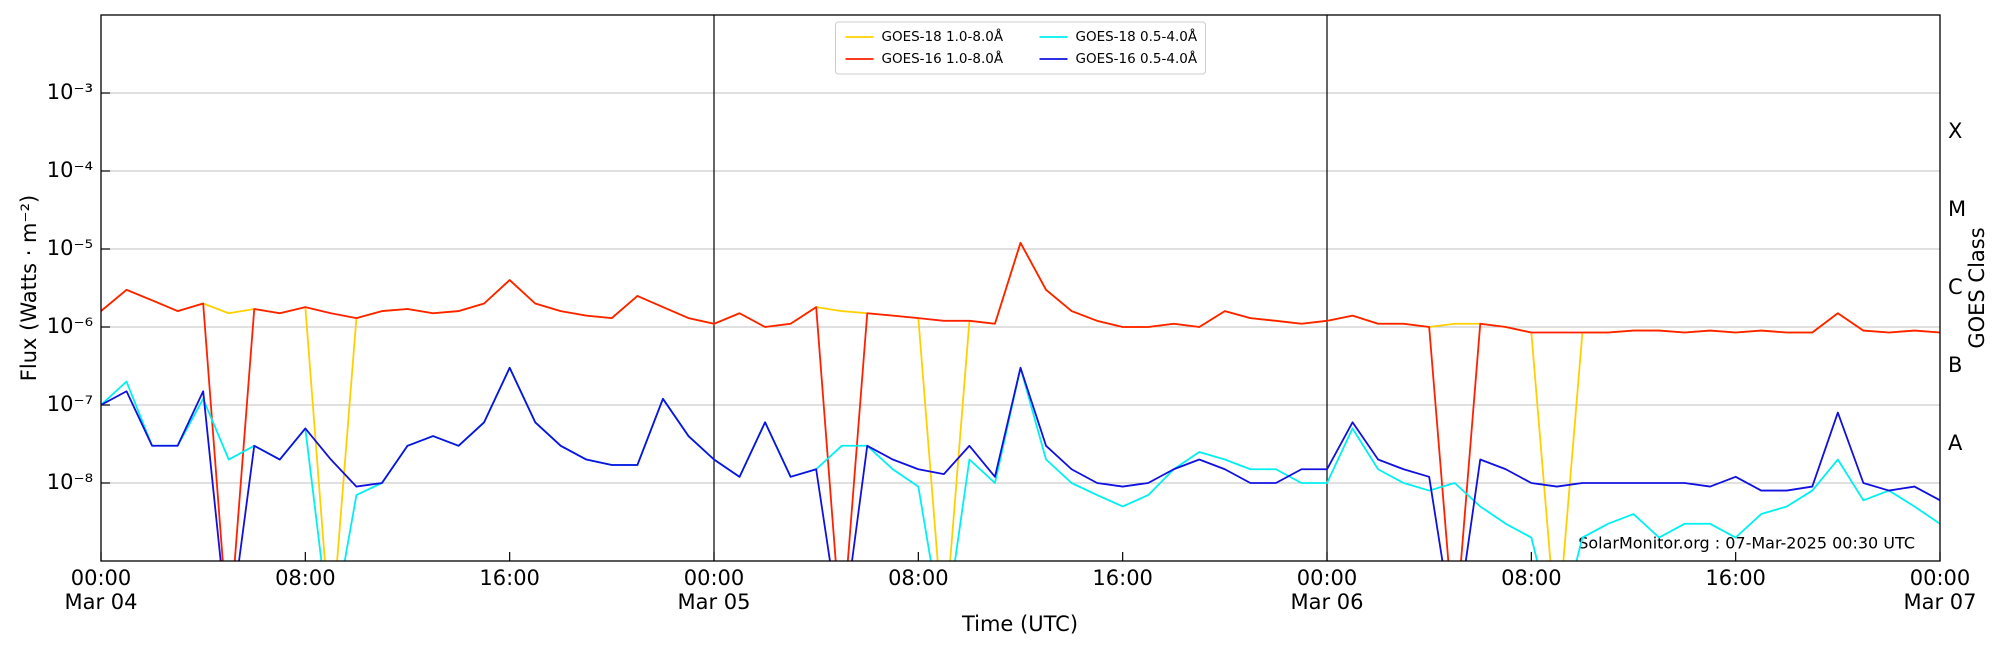  What do you see at coordinates (1940, 590) in the screenshot?
I see `x-tick-label: 00:00 Mar 07` at bounding box center [1940, 590].